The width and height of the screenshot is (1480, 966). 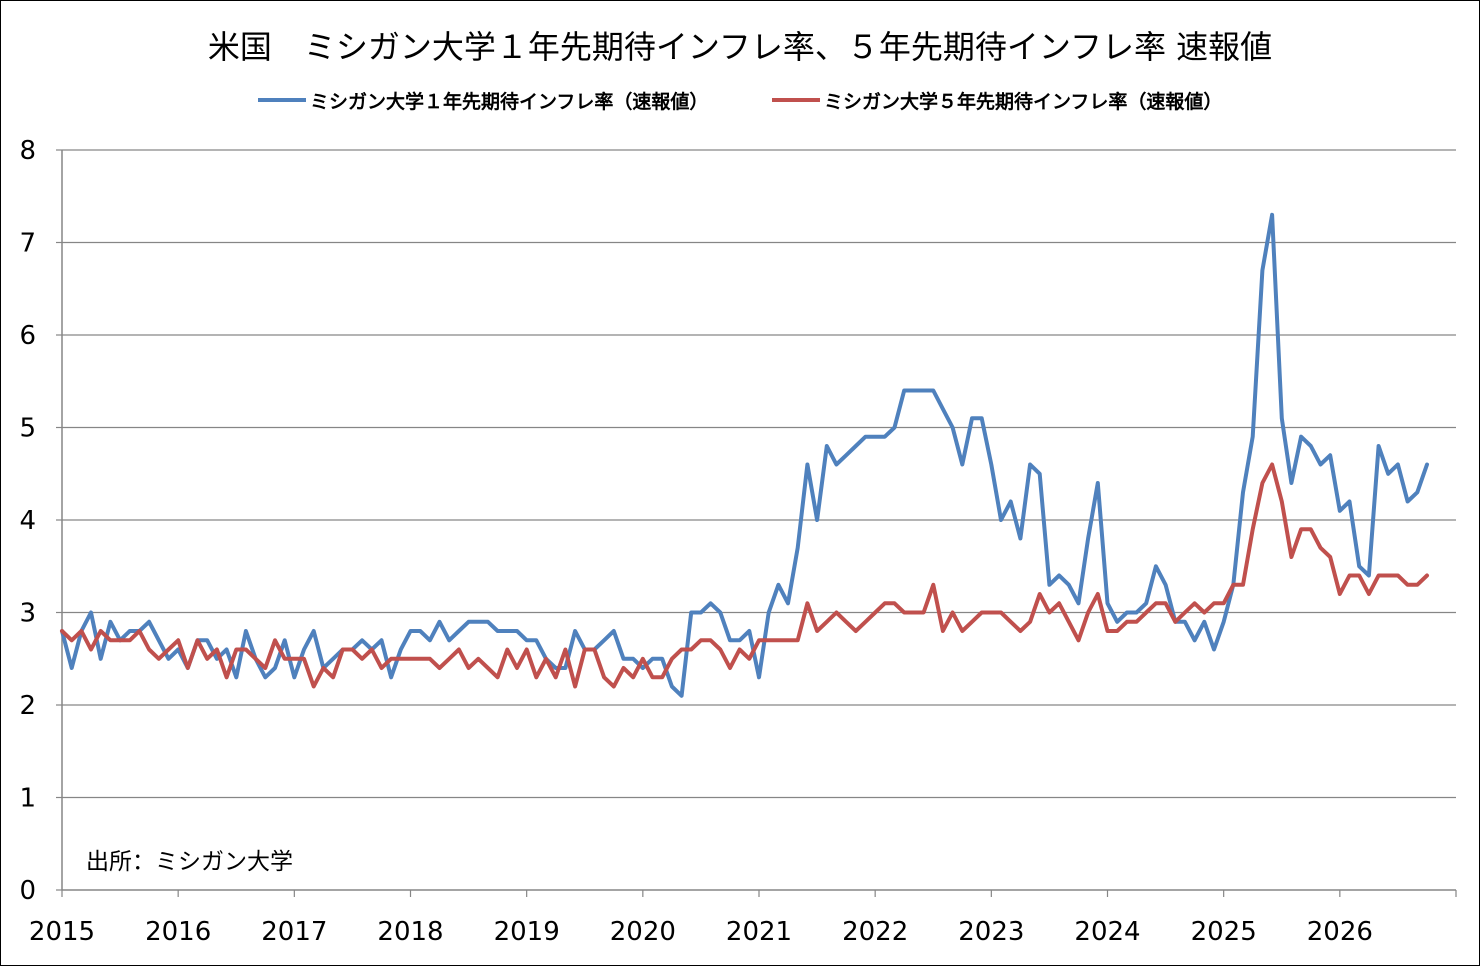 What do you see at coordinates (410, 932) in the screenshot?
I see `x-tick-label-2018: 2018` at bounding box center [410, 932].